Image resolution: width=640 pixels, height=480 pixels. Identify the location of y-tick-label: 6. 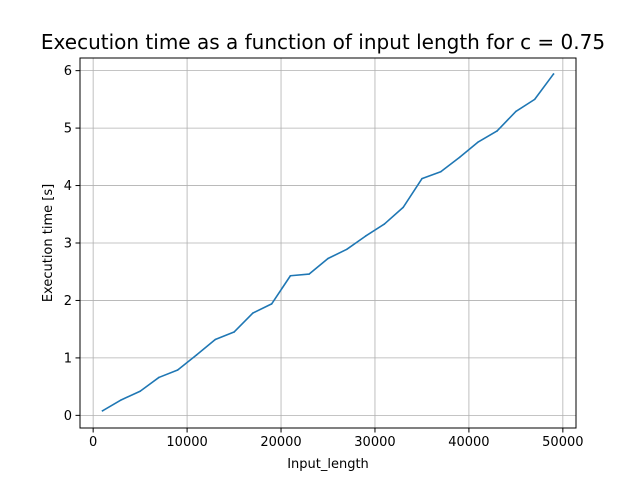
(68, 71).